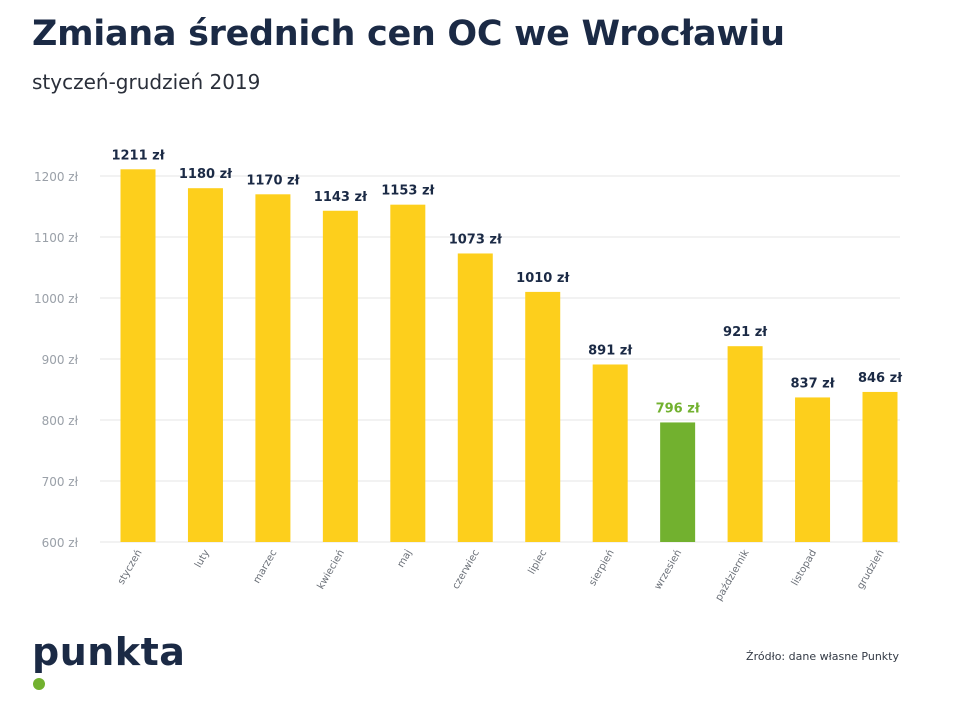 Image resolution: width=960 pixels, height=720 pixels. Describe the element at coordinates (745, 332) in the screenshot. I see `data-label: 921 zł` at that location.